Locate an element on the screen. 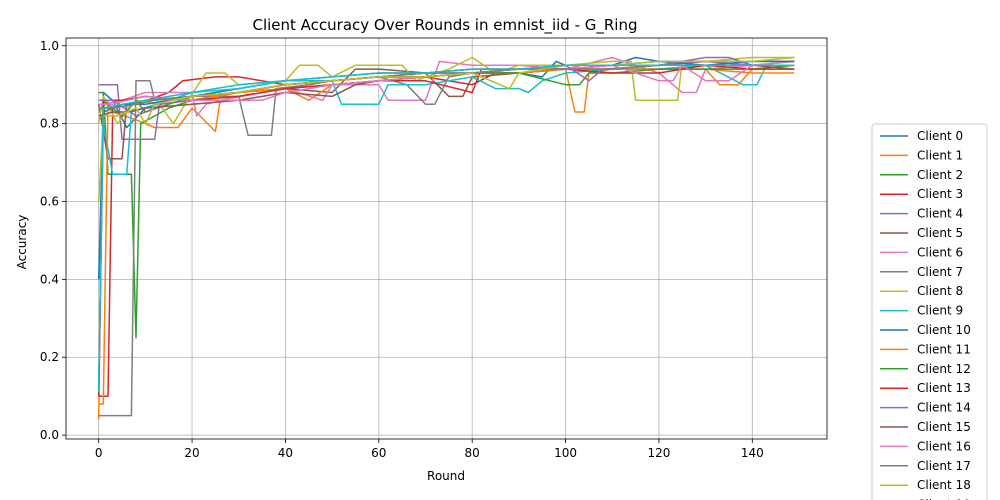  legend-label: Client 11 is located at coordinates (944, 349).